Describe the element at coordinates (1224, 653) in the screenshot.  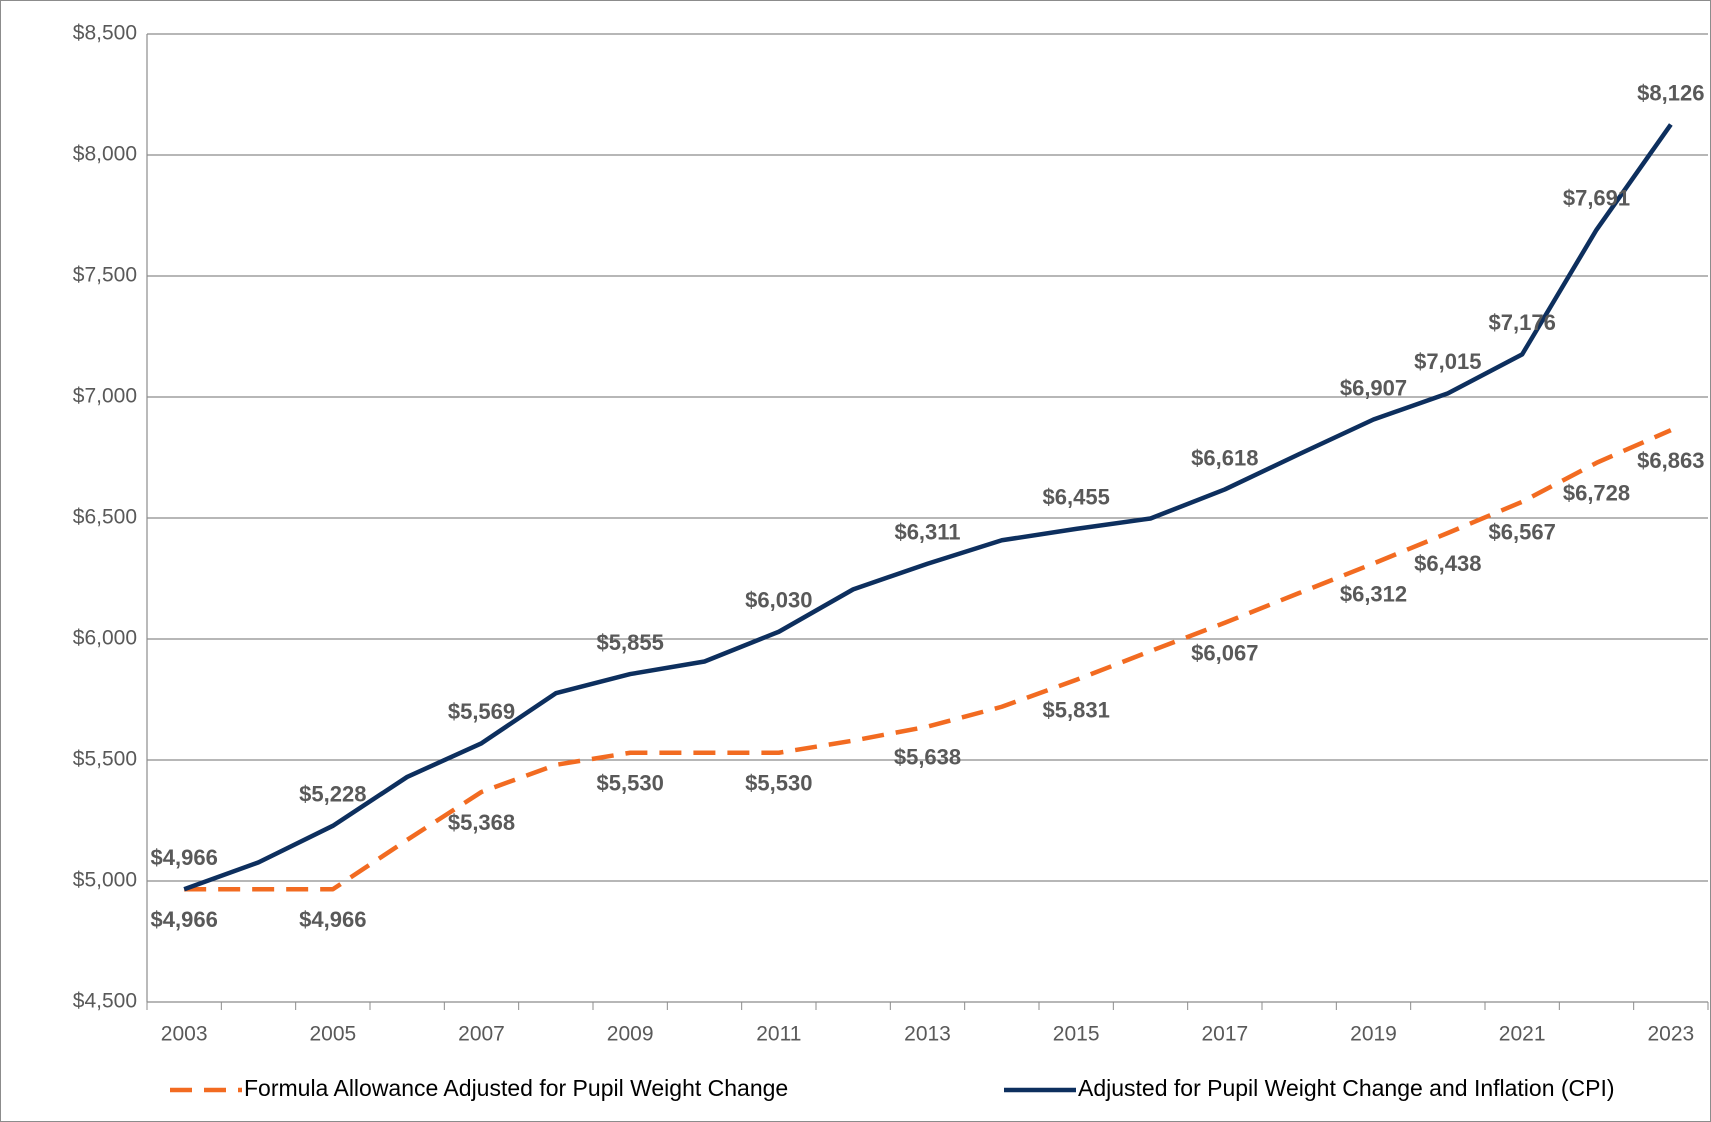
I see `data-label: $6,067` at that location.